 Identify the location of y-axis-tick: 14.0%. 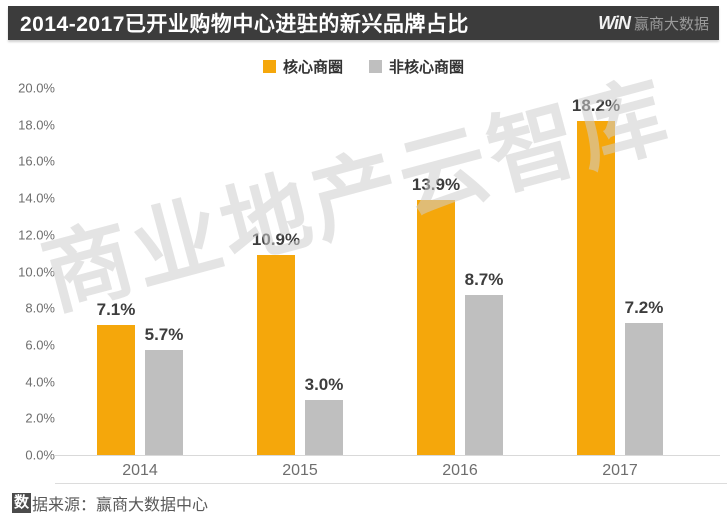
(36, 198).